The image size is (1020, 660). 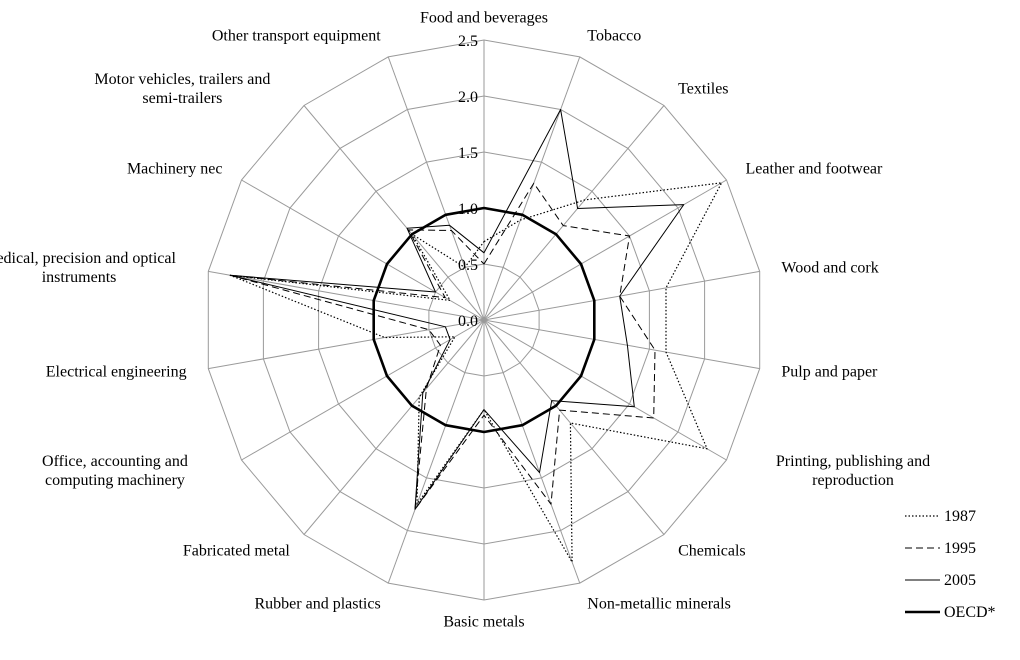 I want to click on category-label: Wood and cork, so click(x=830, y=268).